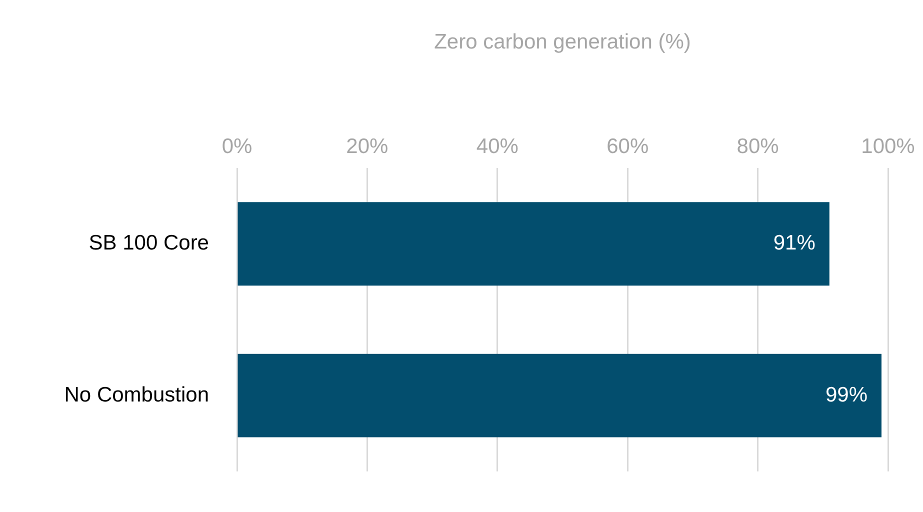 The image size is (923, 512). What do you see at coordinates (888, 146) in the screenshot?
I see `x-tick-label: 100%` at bounding box center [888, 146].